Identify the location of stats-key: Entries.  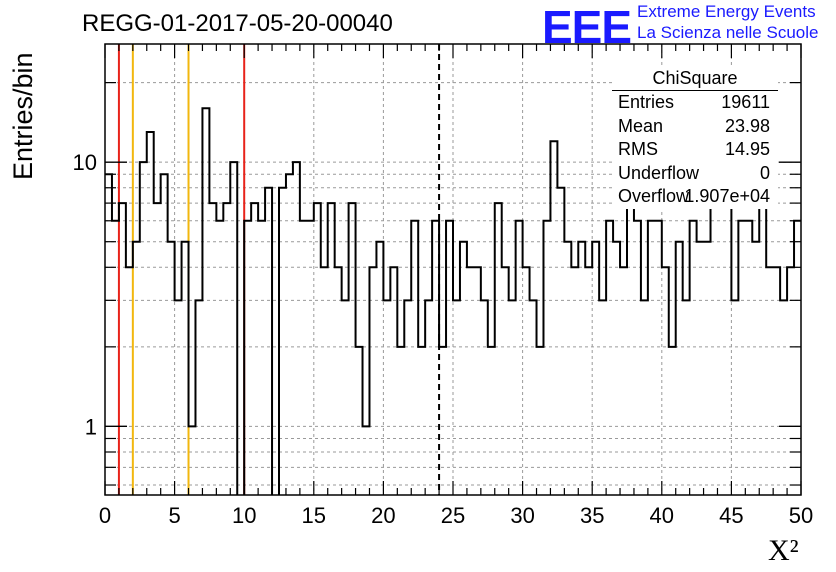
(646, 102).